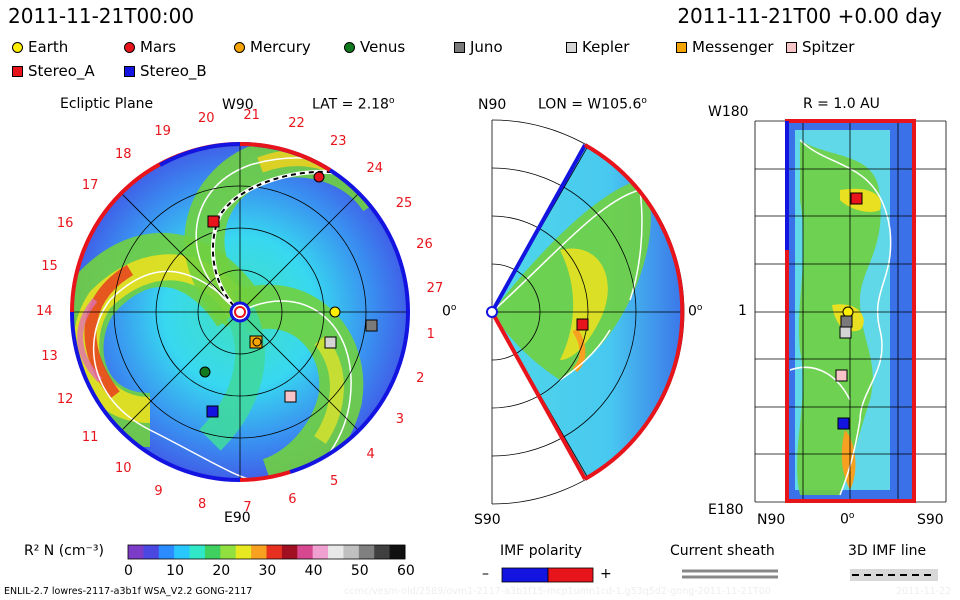 The image size is (960, 600). Describe the element at coordinates (53, 71) in the screenshot. I see `legend-item-stereo-a: Stereo_A` at that location.